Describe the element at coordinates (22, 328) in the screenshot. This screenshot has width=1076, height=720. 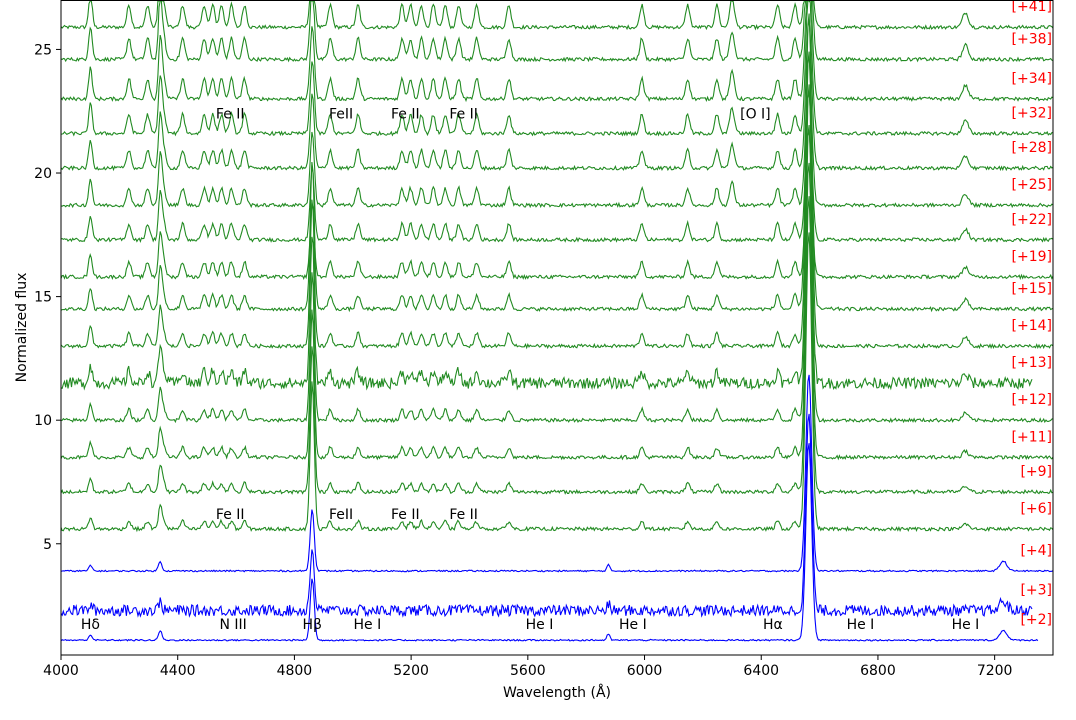
I see `y-axis-label: Normalized flux` at that location.